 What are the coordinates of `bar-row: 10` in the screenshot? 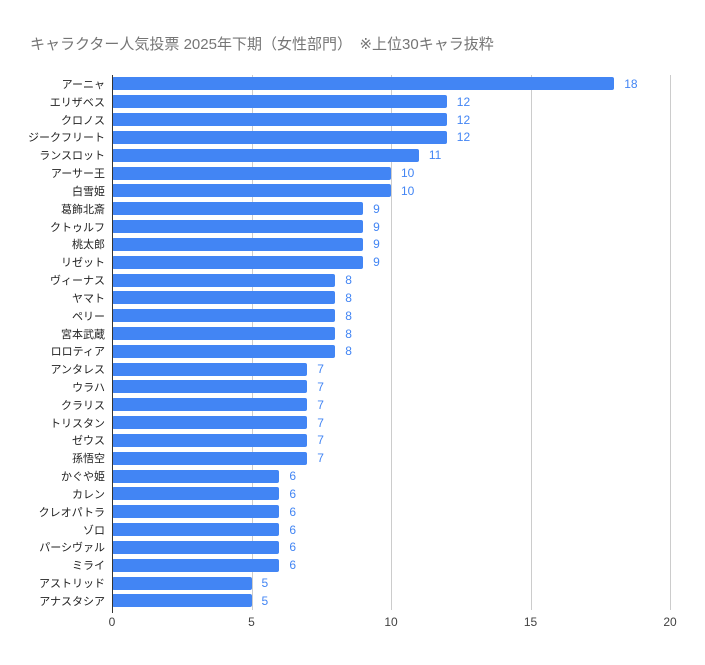 It's located at (391, 173).